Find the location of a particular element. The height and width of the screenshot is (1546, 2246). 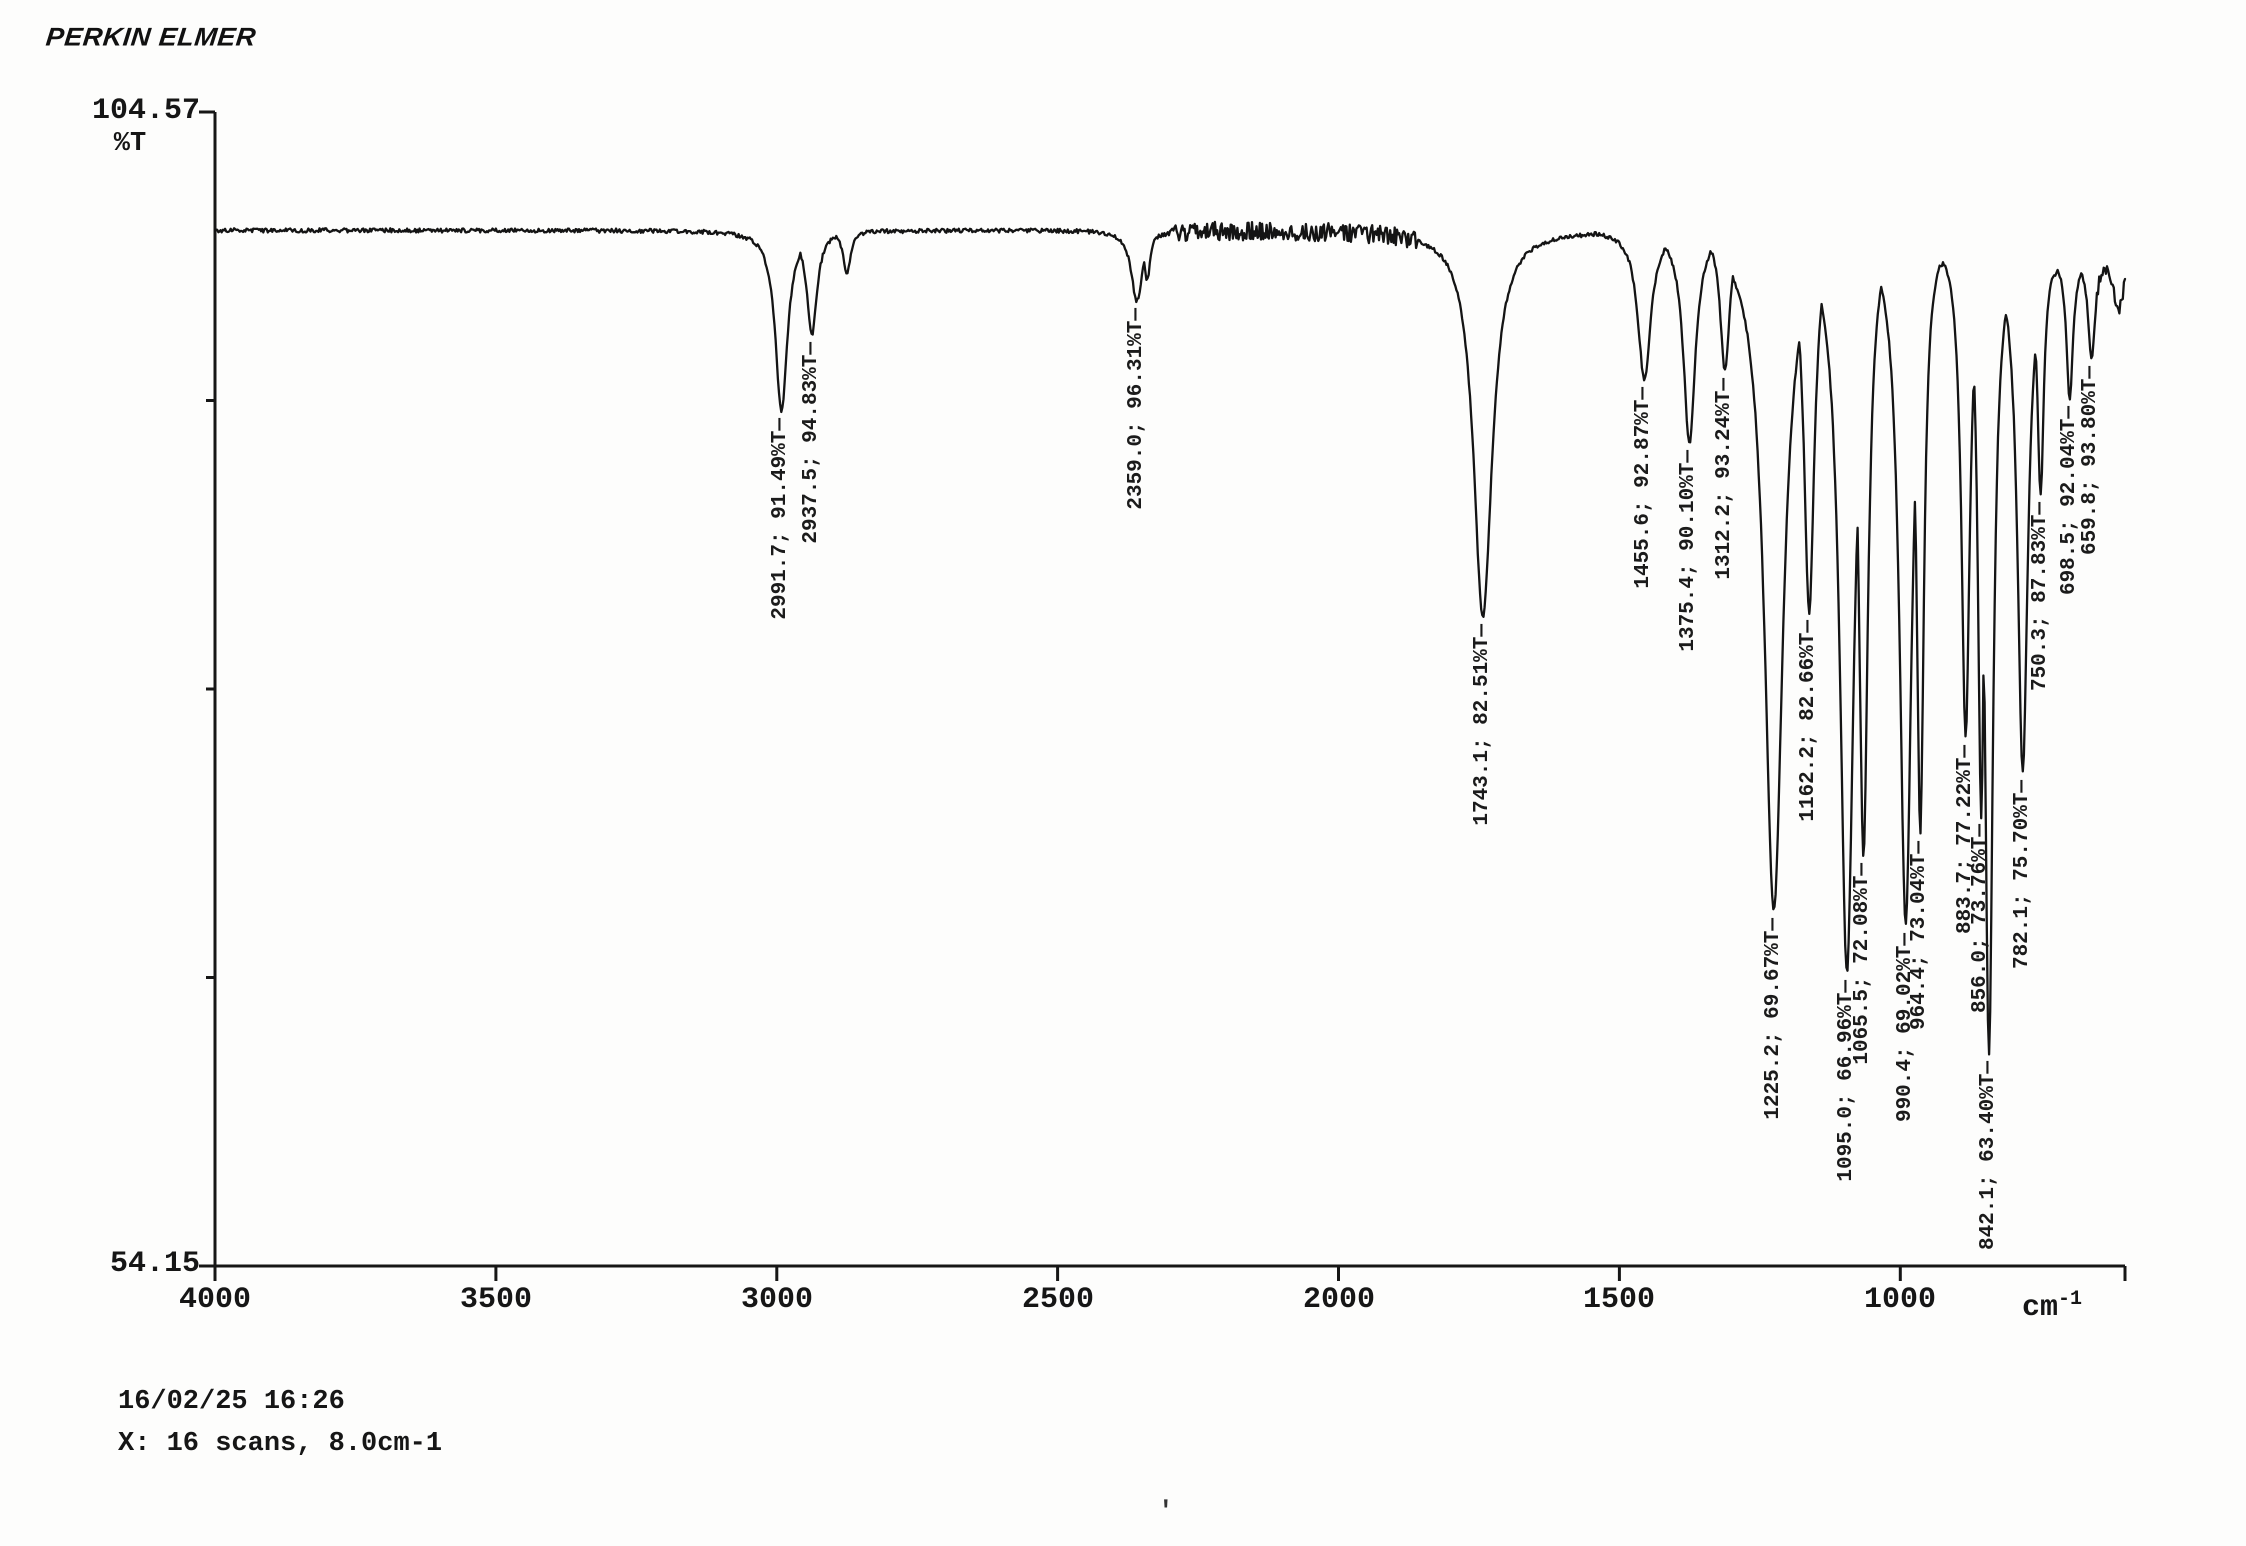

peak-label: 1225.2; 69.67%T— is located at coordinates (1773, 1019).